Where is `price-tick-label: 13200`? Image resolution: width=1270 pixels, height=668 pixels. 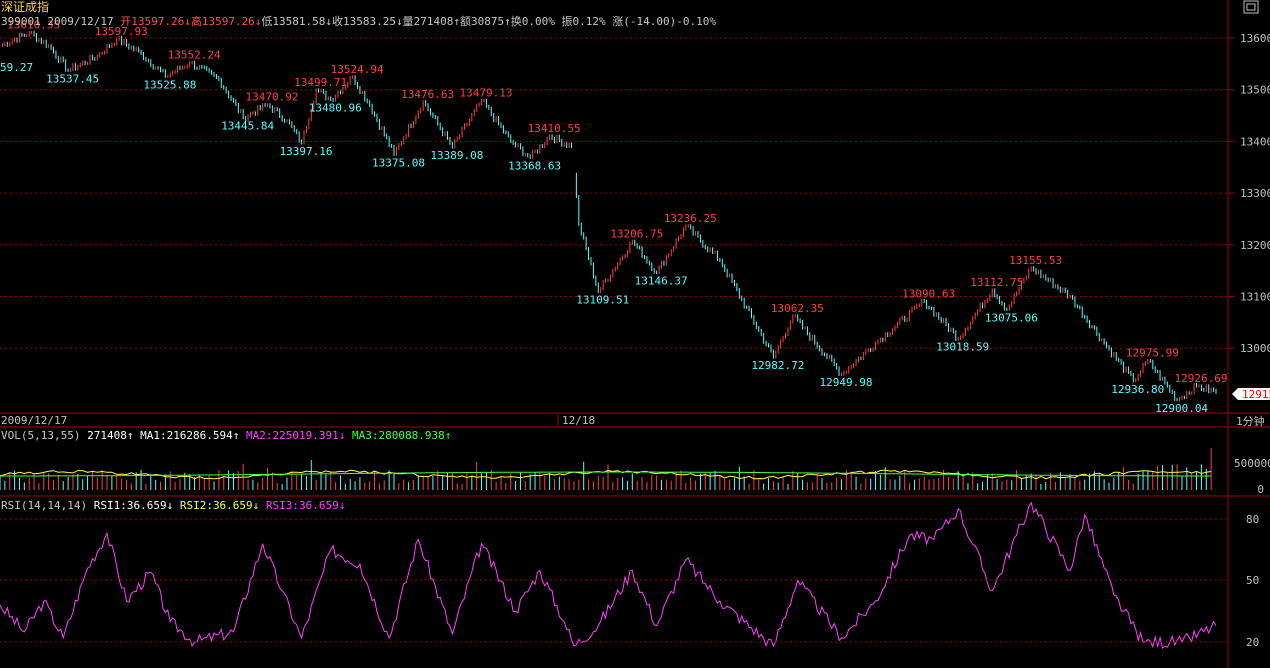
price-tick-label: 13200 is located at coordinates (1255, 245).